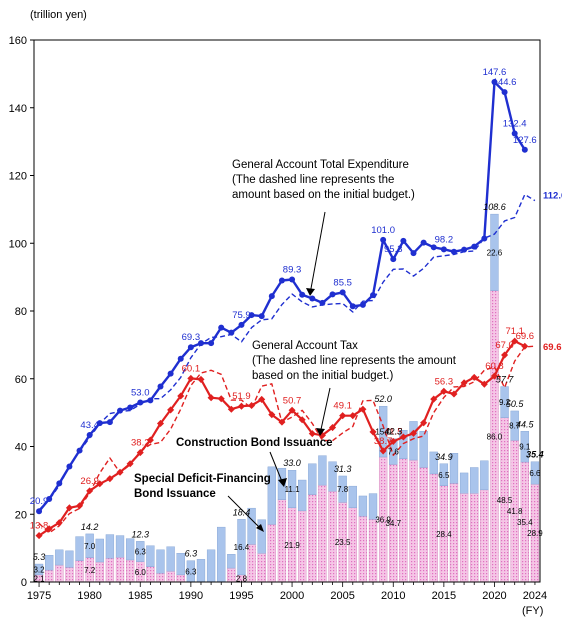 The height and width of the screenshot is (626, 562). I want to click on construction-value-label: 3.2, so click(39, 569).